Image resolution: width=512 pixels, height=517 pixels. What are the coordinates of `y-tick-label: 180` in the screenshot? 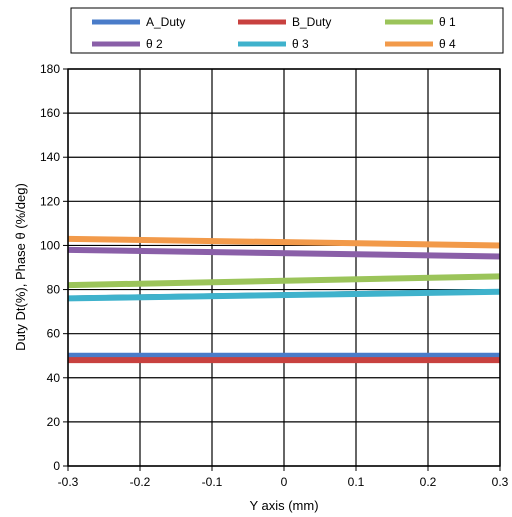 It's located at (50, 69).